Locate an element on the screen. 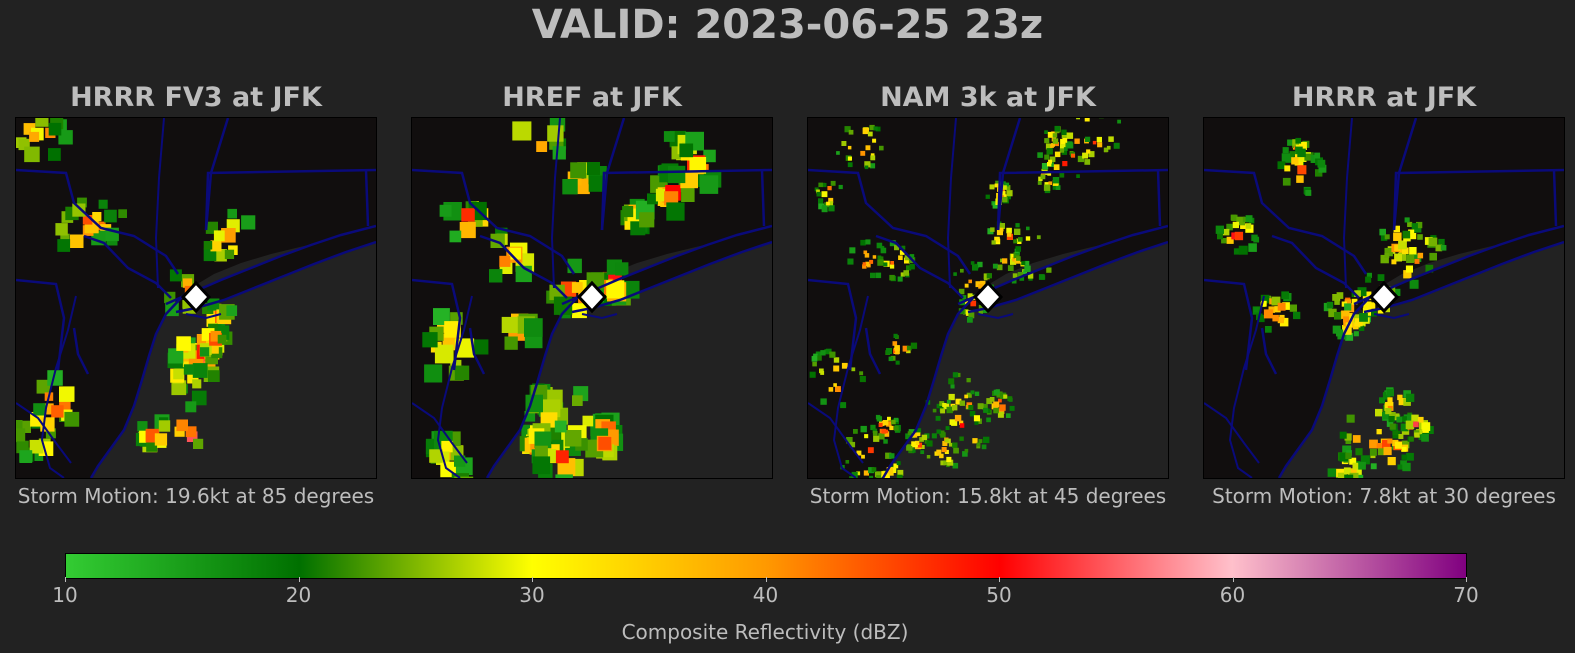 The width and height of the screenshot is (1575, 653). colorbar-tick-mark is located at coordinates (999, 579).